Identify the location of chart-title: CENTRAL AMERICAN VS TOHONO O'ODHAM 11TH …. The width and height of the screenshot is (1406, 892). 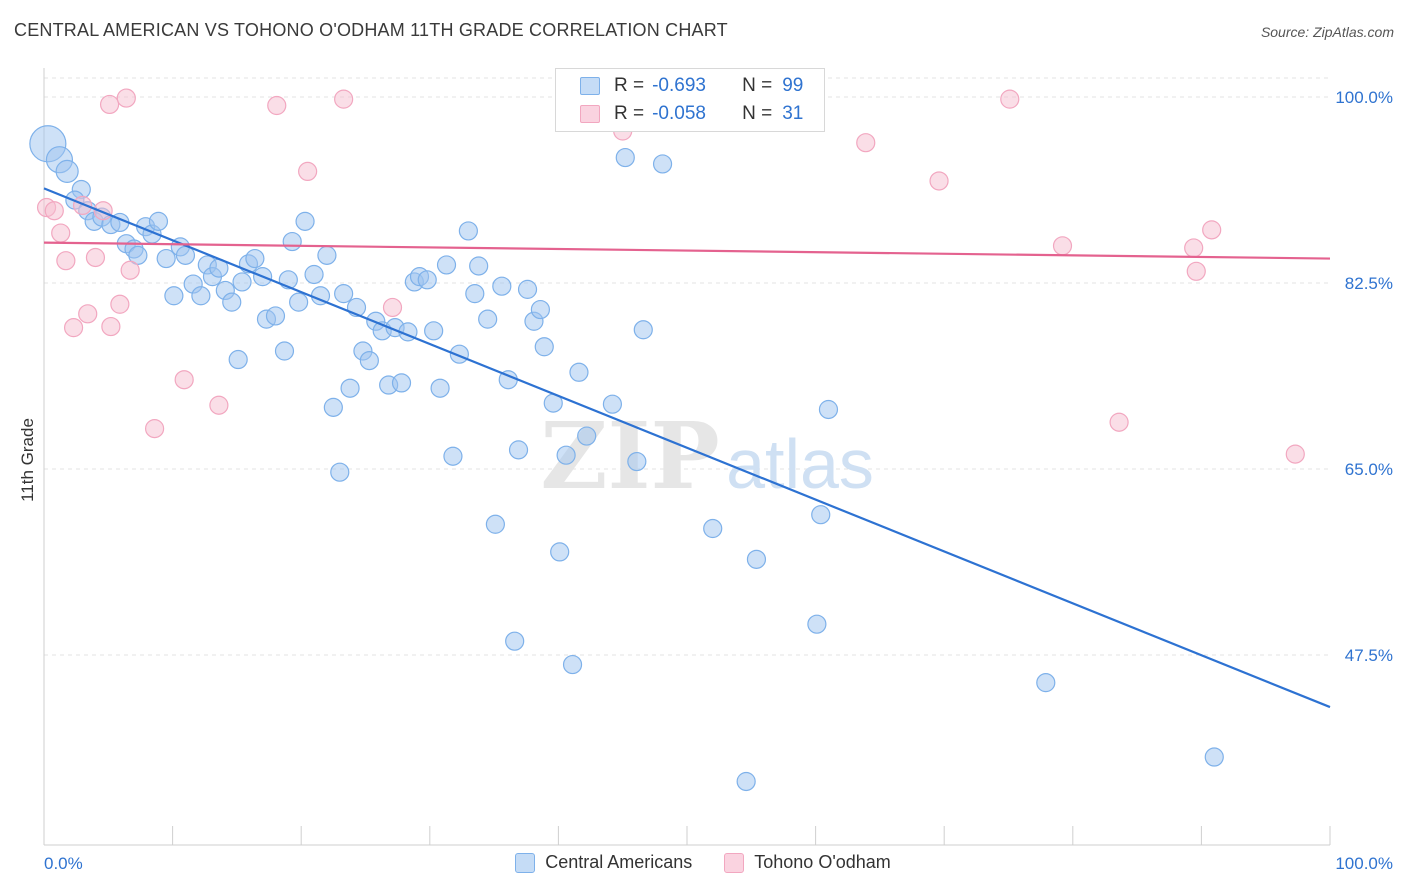
(371, 30).